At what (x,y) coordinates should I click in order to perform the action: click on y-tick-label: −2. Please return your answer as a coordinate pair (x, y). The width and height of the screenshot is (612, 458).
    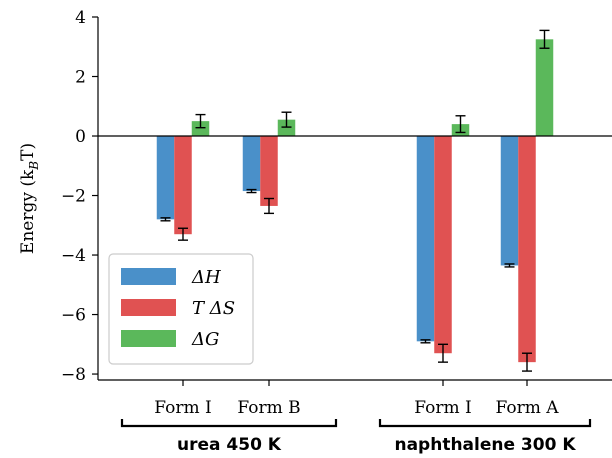
    Looking at the image, I should click on (73, 197).